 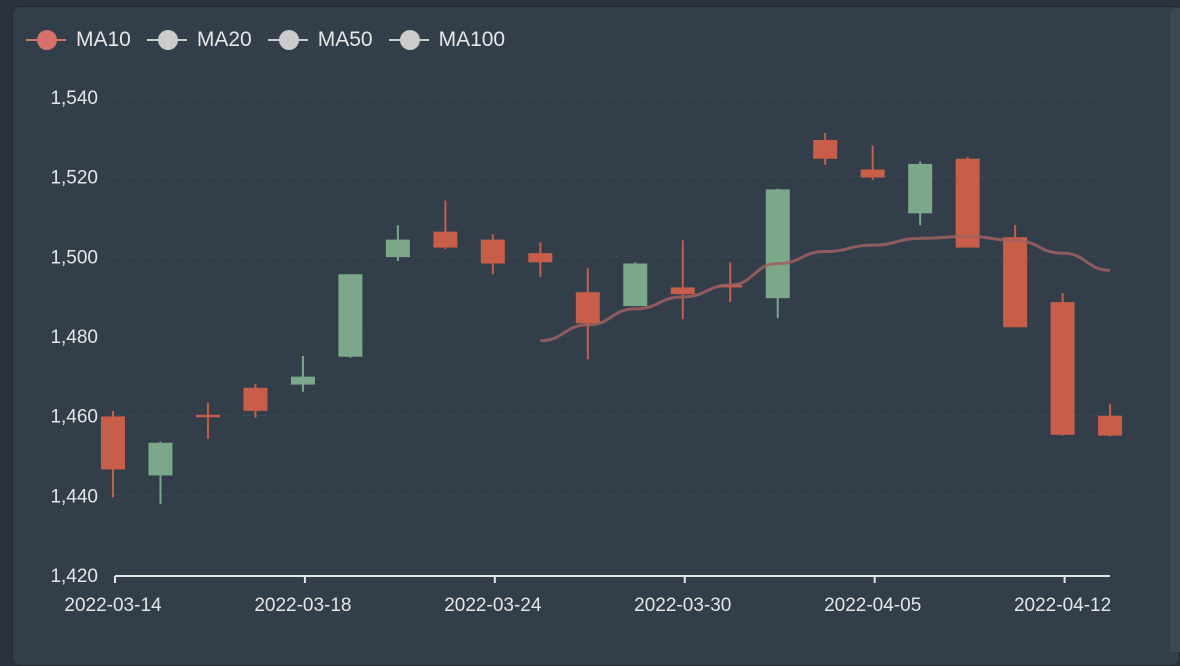 What do you see at coordinates (264, 40) in the screenshot?
I see `chart-legend: MA10 MA20 MA50 MA100` at bounding box center [264, 40].